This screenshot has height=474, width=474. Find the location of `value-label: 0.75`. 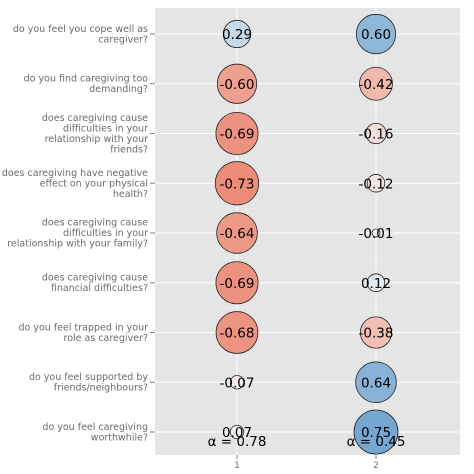

value-label: 0.75 is located at coordinates (376, 433).